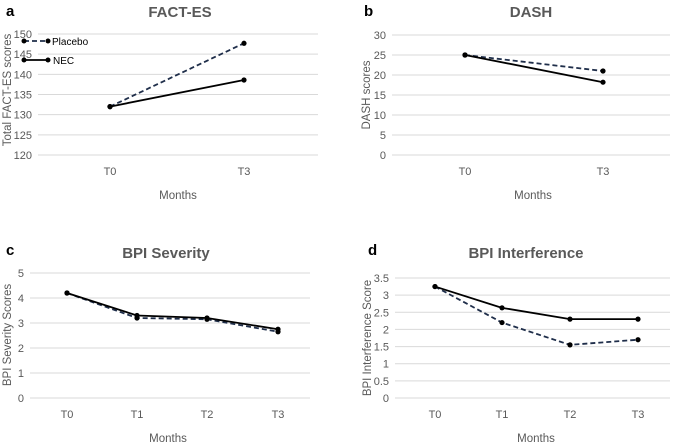 The image size is (674, 444). Describe the element at coordinates (23, 136) in the screenshot. I see `y-tick-label-a-1: 125` at that location.